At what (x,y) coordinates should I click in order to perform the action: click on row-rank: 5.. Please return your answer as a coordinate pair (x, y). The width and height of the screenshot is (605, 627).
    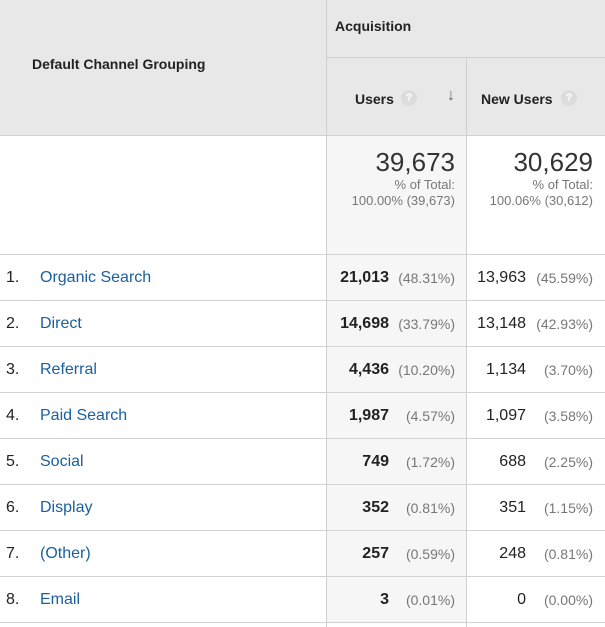
    Looking at the image, I should click on (13, 461).